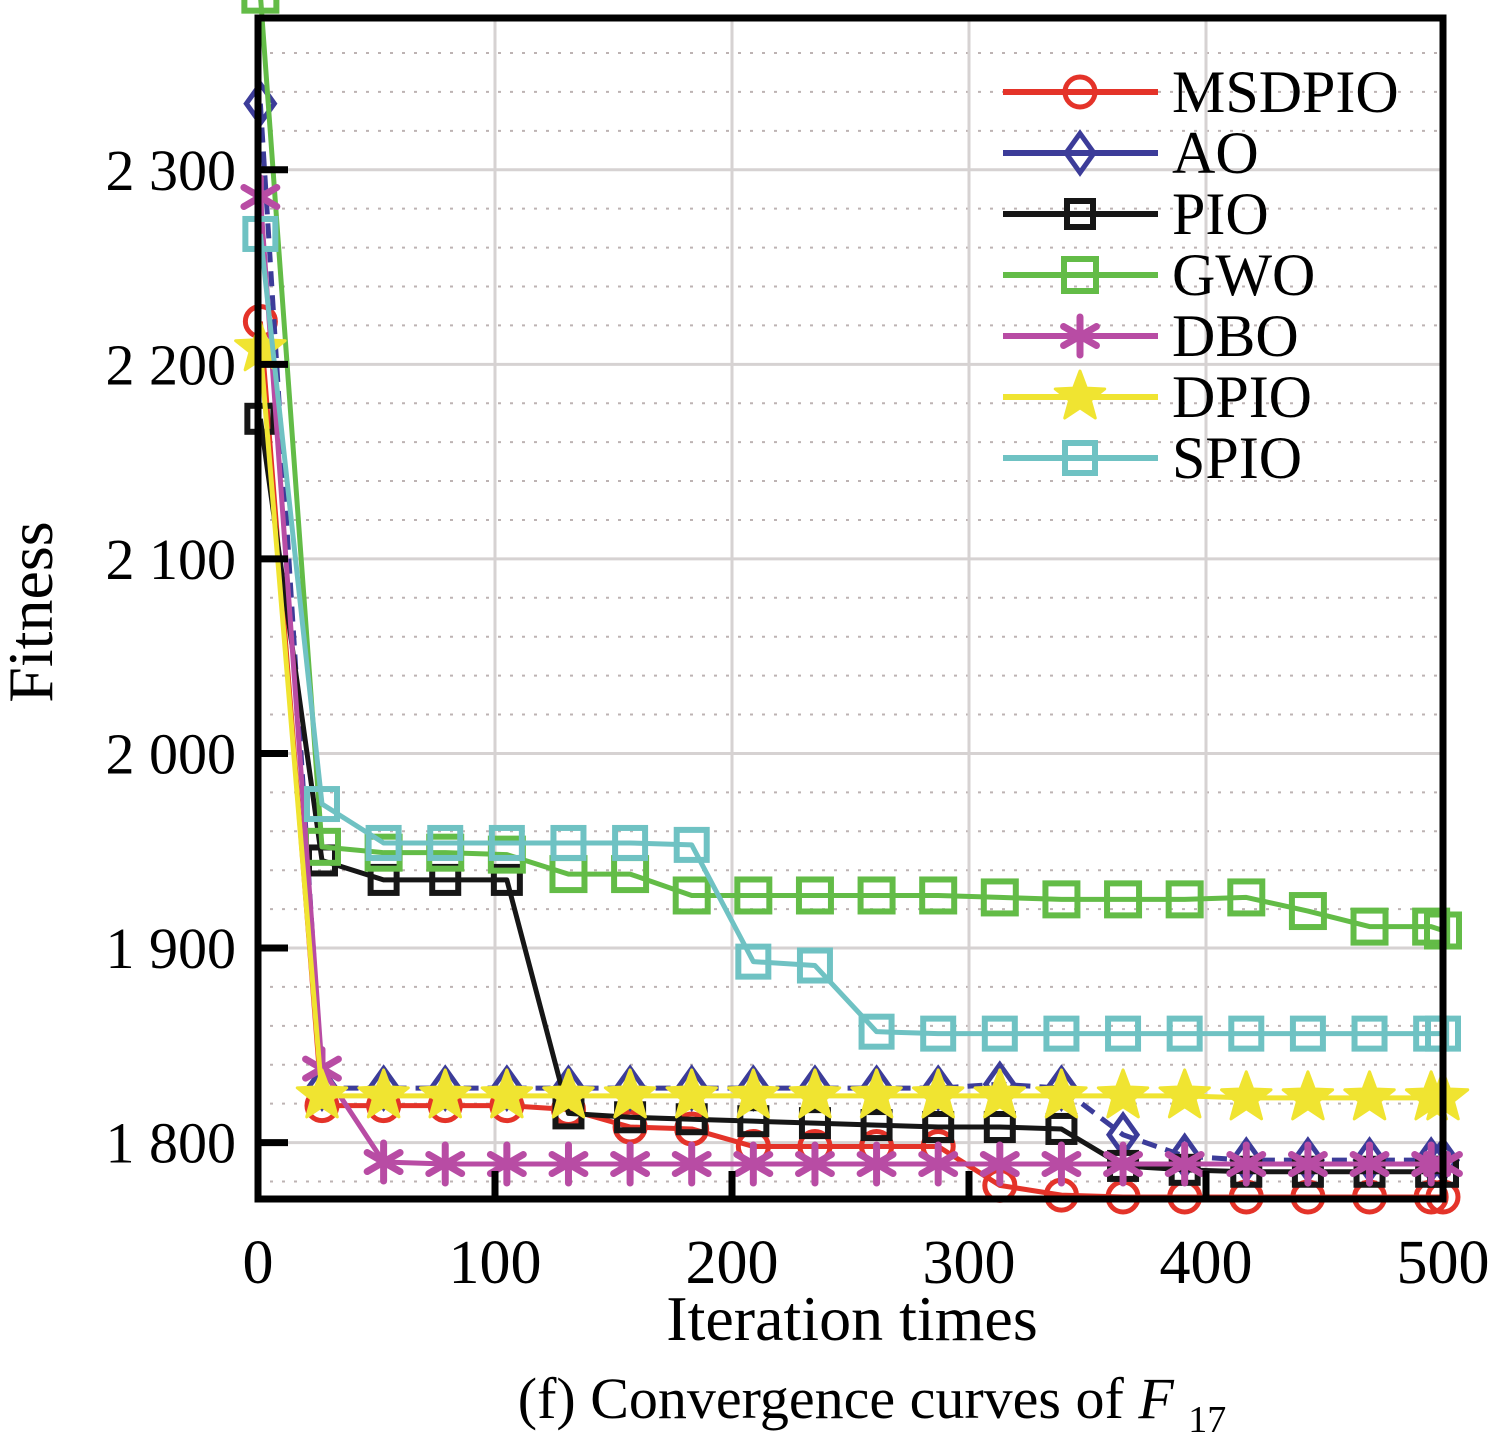  What do you see at coordinates (1080, 92) in the screenshot?
I see `marker-circle-MSDPIO` at bounding box center [1080, 92].